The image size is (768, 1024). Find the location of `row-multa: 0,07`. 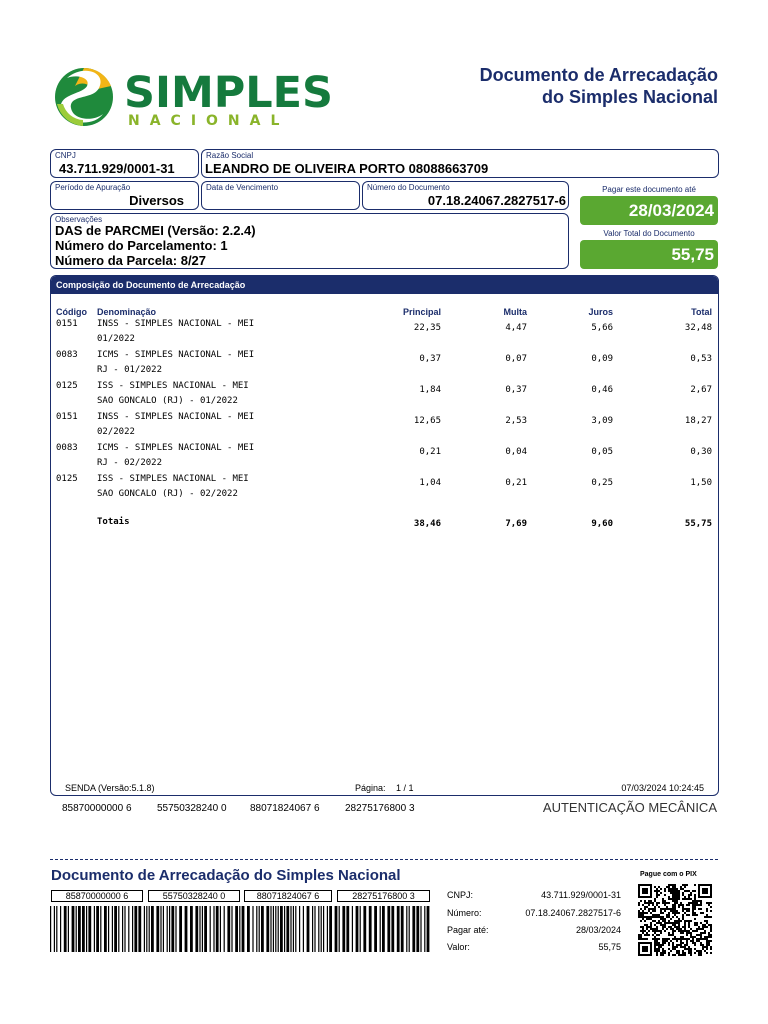

row-multa: 0,07 is located at coordinates (516, 359).